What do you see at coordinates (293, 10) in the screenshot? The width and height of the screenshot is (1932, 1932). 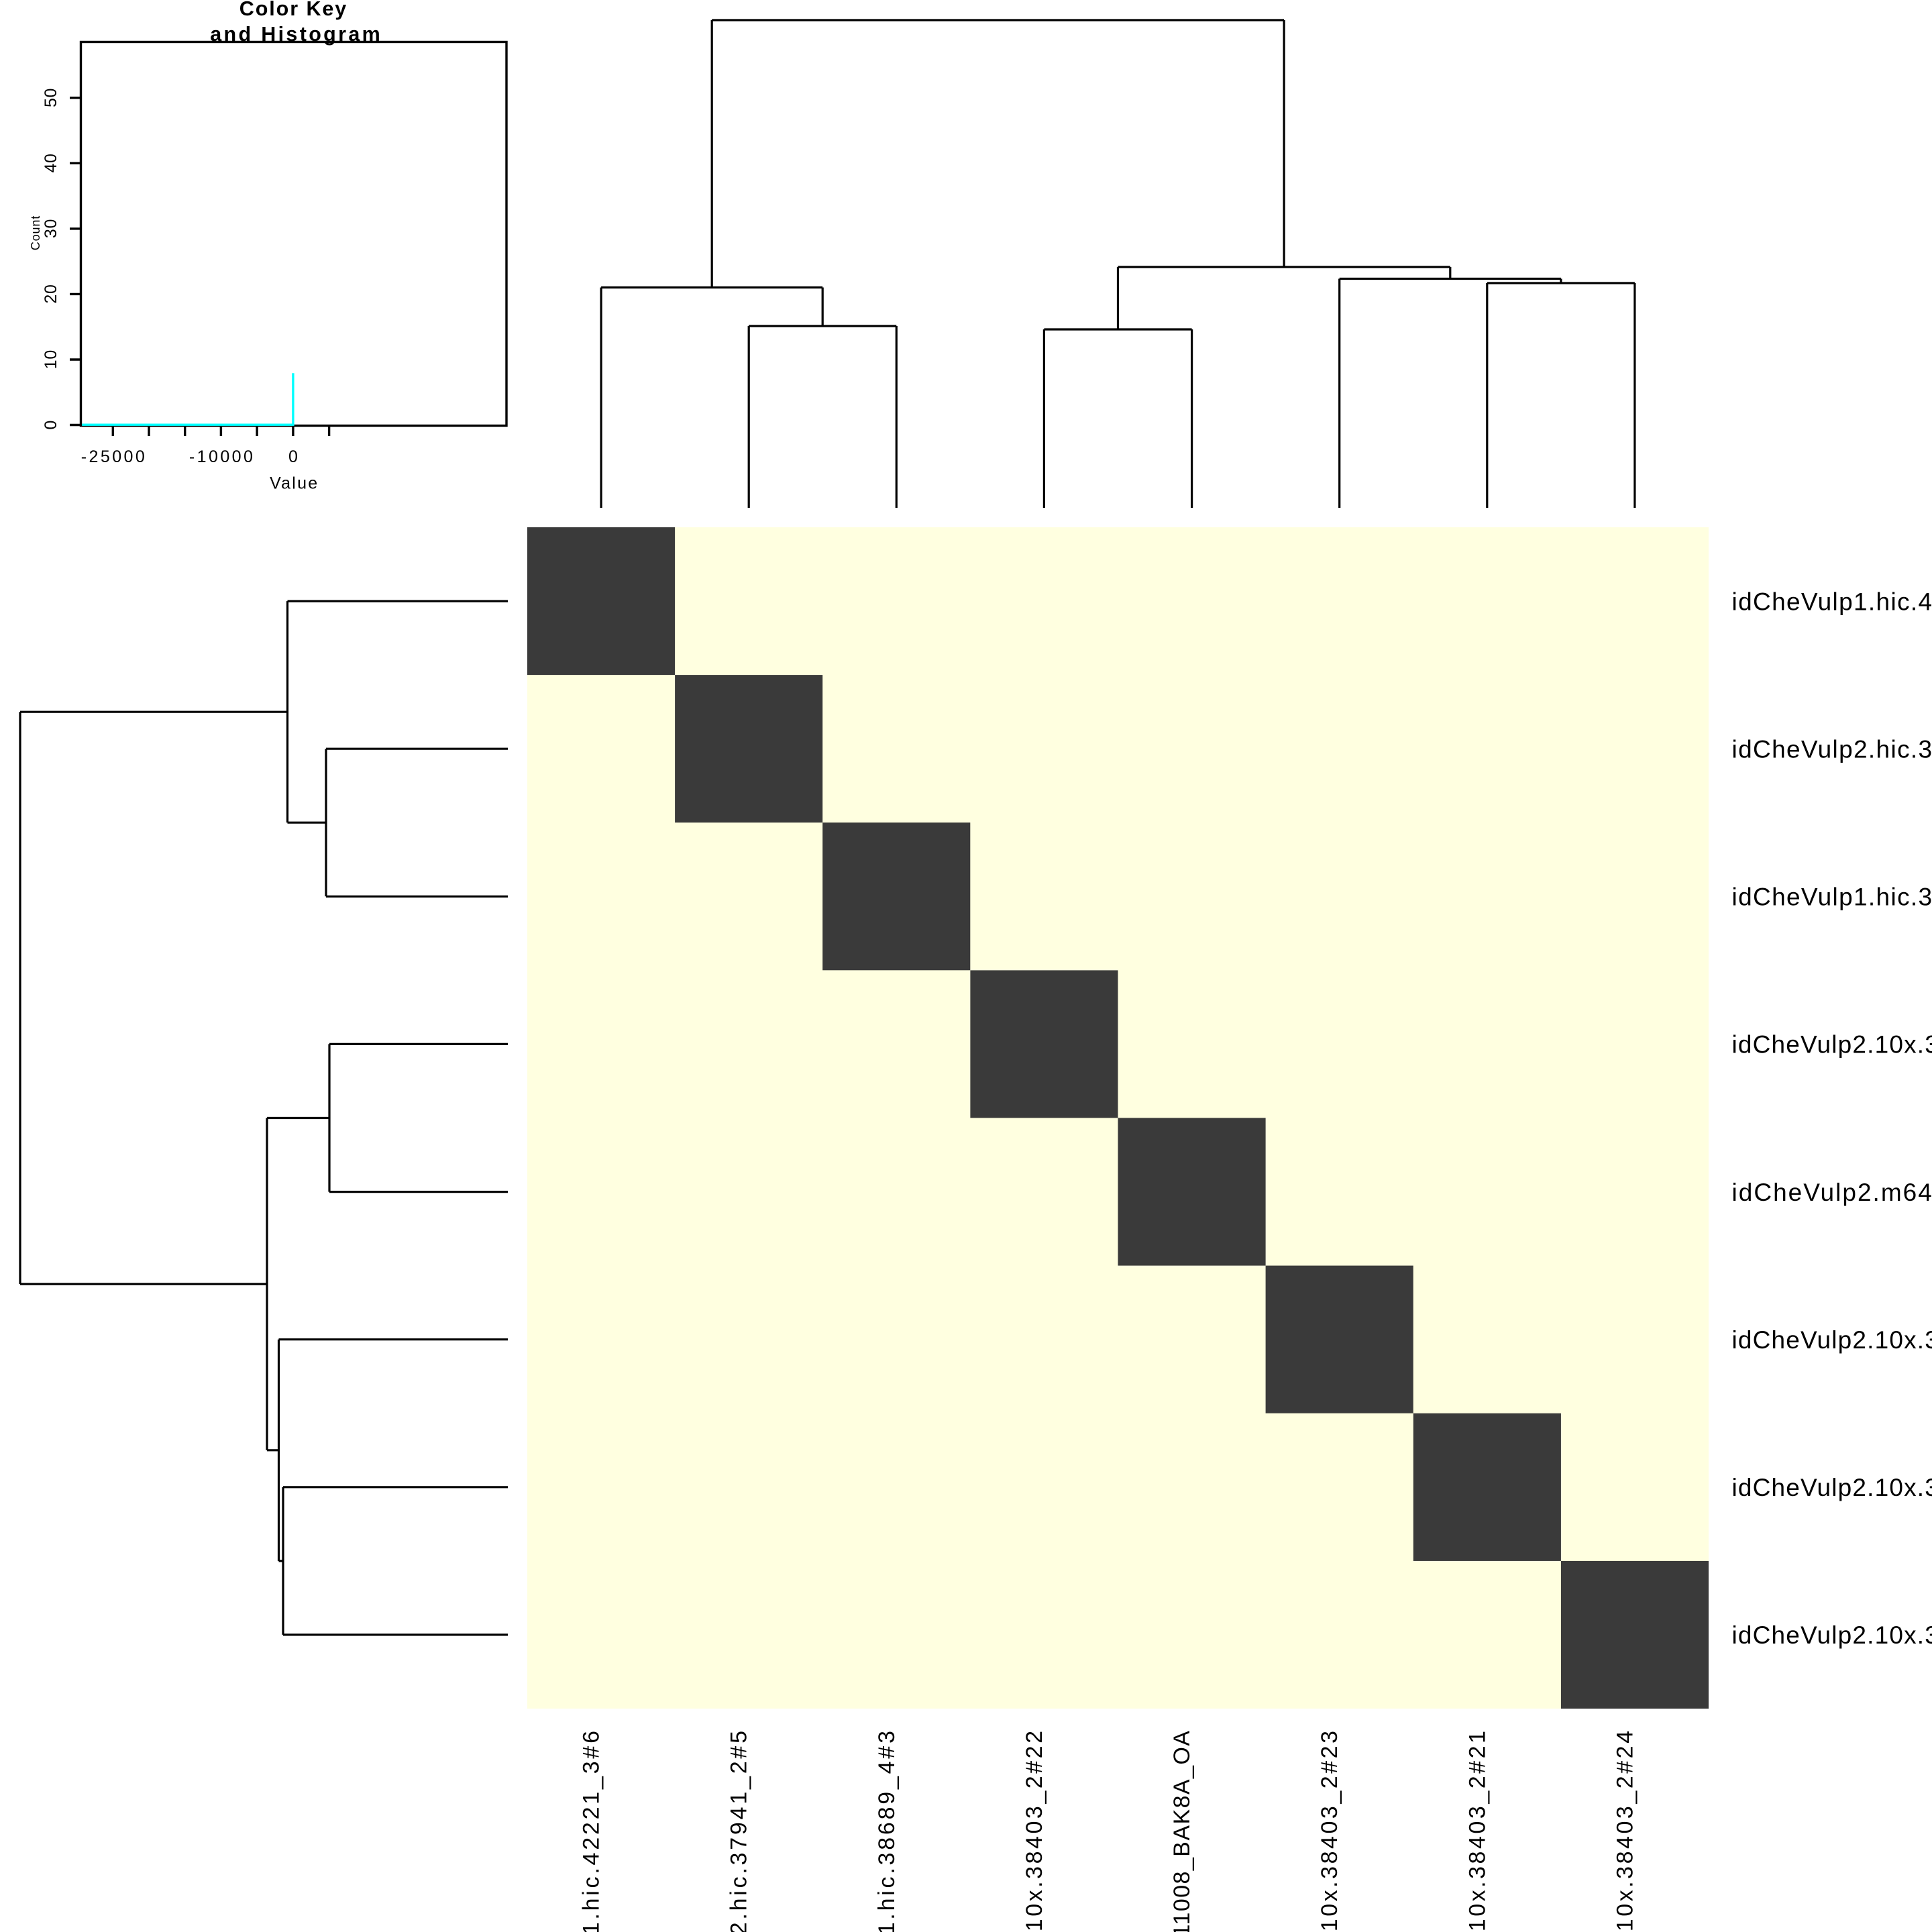 I see `svg-text: Color Key` at bounding box center [293, 10].